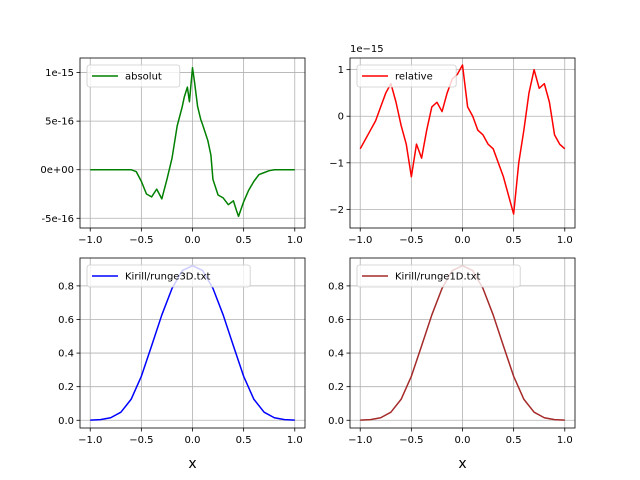 Image resolution: width=640 pixels, height=480 pixels. I want to click on legend: Kirill/runge3D.txt, so click(168, 276).